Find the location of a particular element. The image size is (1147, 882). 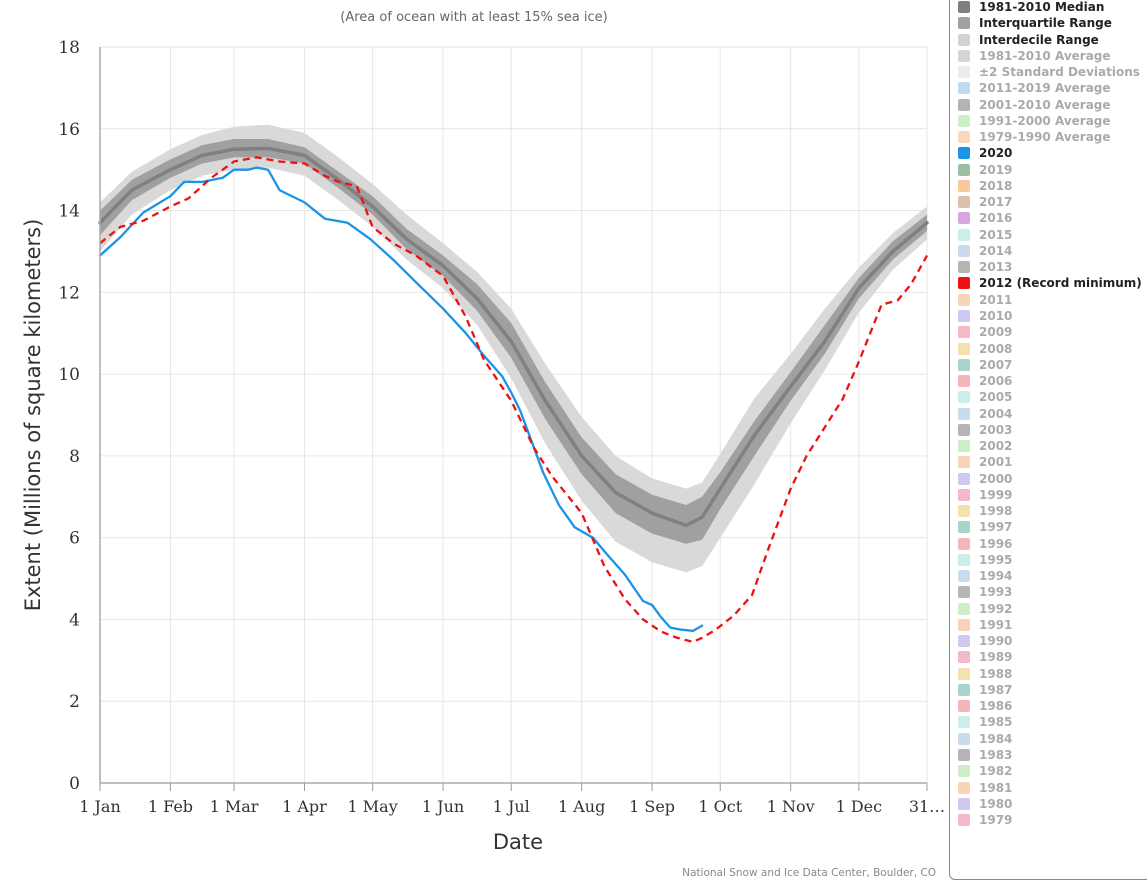

legend-item-2016: 2016 is located at coordinates (985, 218).